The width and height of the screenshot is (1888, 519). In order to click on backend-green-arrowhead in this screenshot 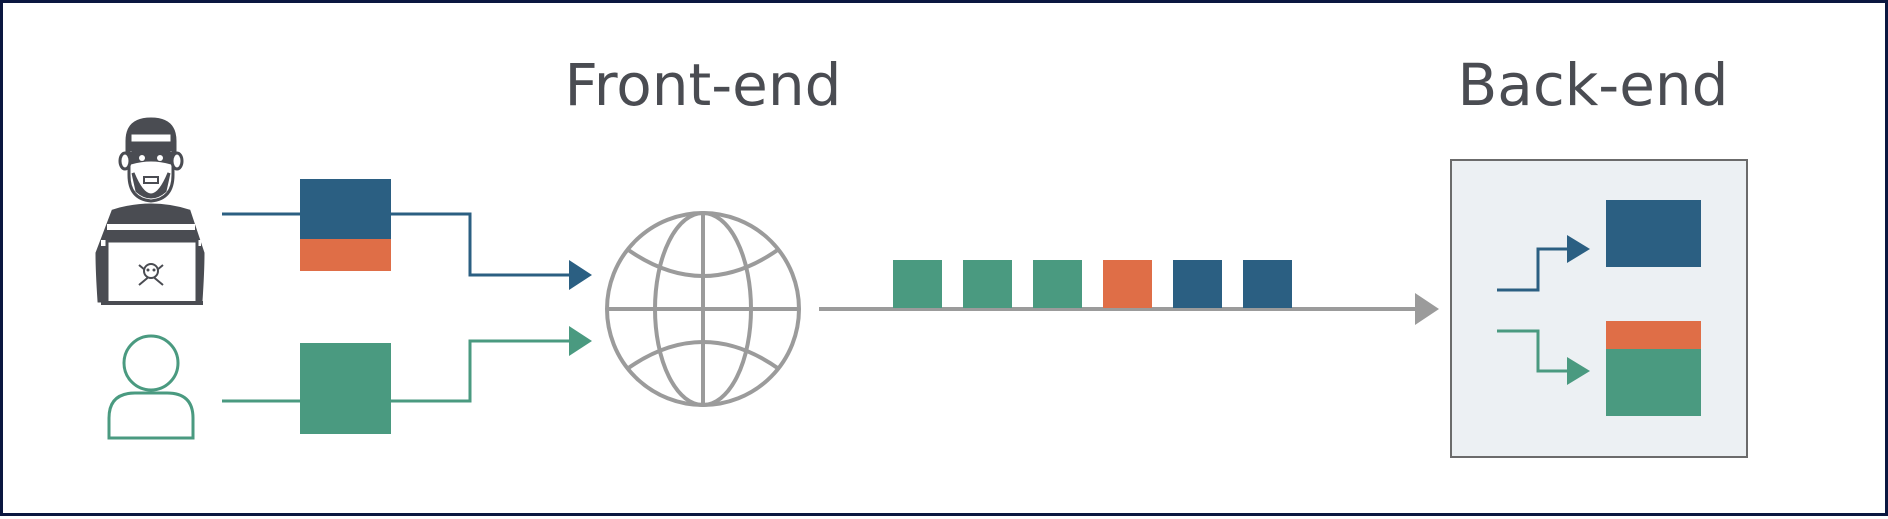, I will do `click(1578, 371)`.